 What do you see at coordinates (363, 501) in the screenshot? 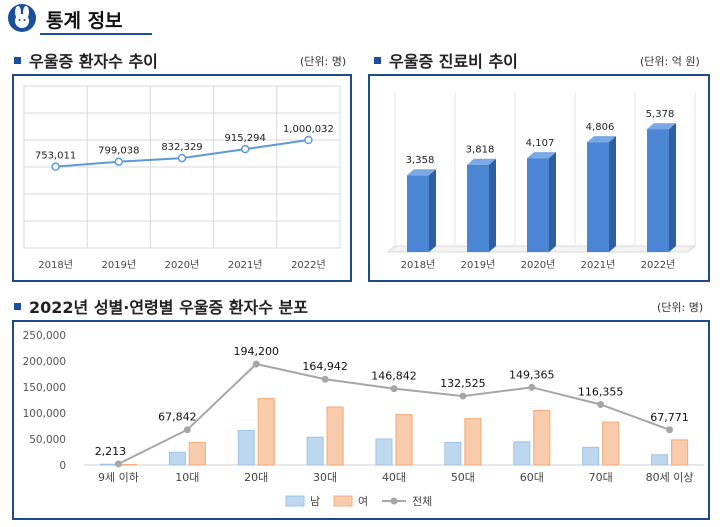
I see `legend-label: 여` at bounding box center [363, 501].